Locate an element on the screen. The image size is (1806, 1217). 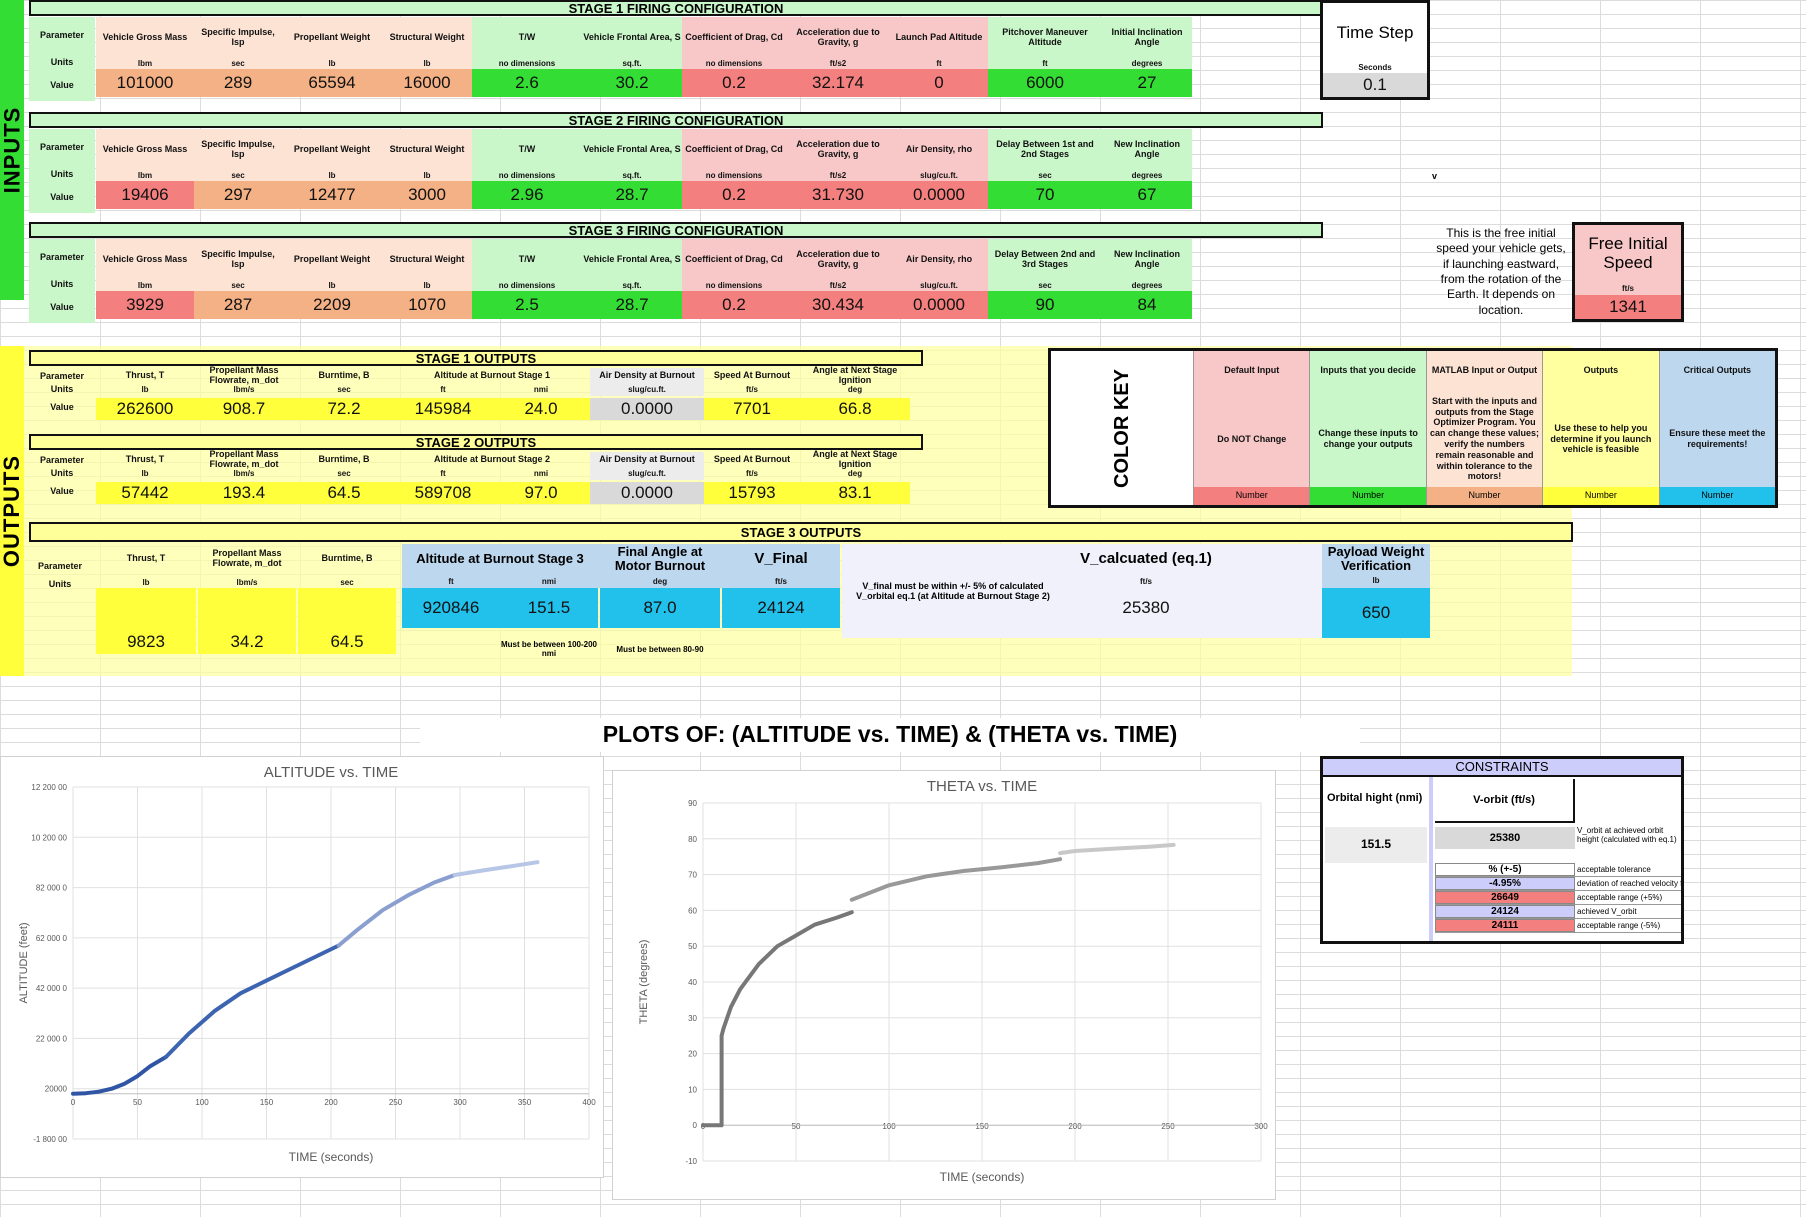
stage2-col-5-value: 28.7 is located at coordinates (632, 195).